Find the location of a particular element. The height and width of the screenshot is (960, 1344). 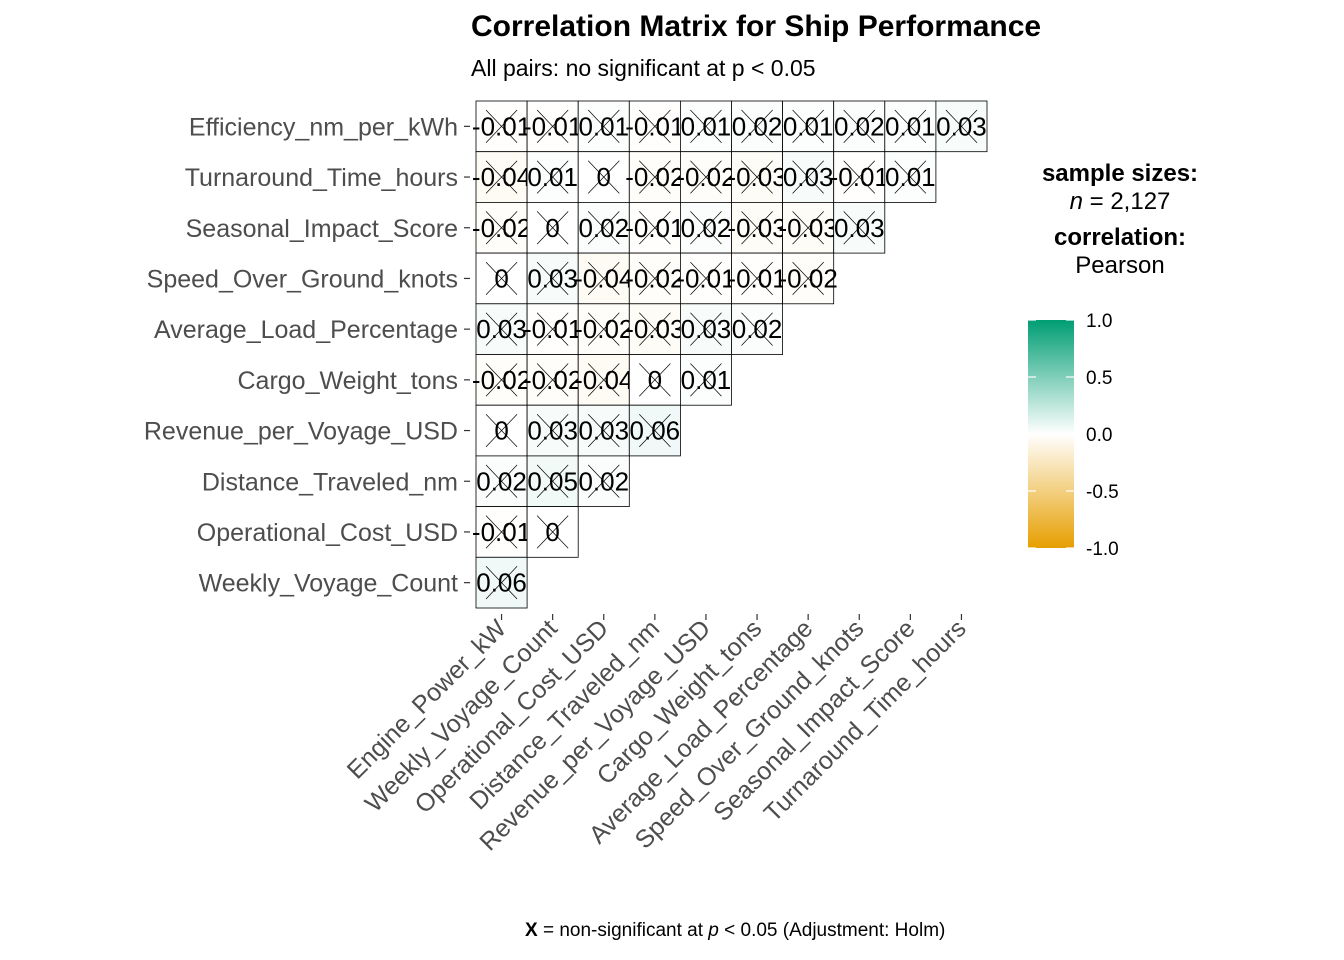

caption-text-1: = non-significant at is located at coordinates (623, 930).